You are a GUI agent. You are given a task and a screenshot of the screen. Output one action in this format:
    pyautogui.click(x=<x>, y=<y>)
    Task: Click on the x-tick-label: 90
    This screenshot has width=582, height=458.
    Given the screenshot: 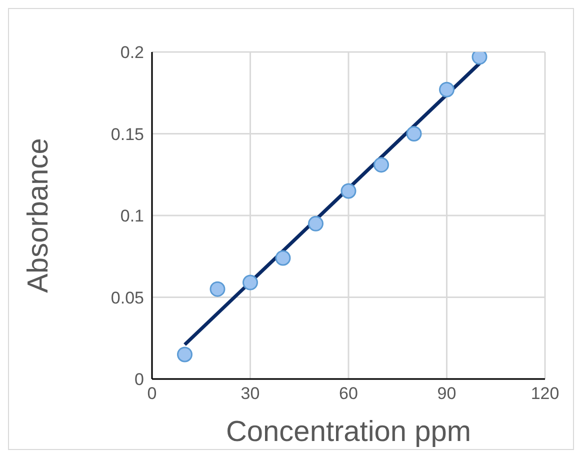 What is the action you would take?
    pyautogui.click(x=446, y=394)
    